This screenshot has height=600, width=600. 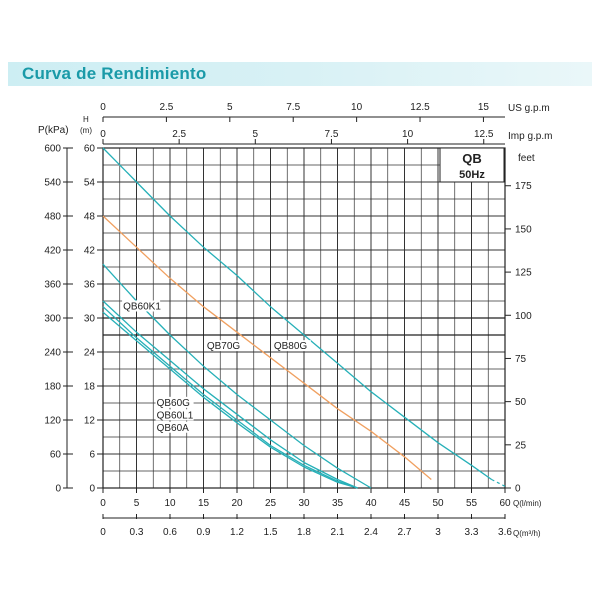 What do you see at coordinates (103, 503) in the screenshot?
I see `x-tick-label: 0` at bounding box center [103, 503].